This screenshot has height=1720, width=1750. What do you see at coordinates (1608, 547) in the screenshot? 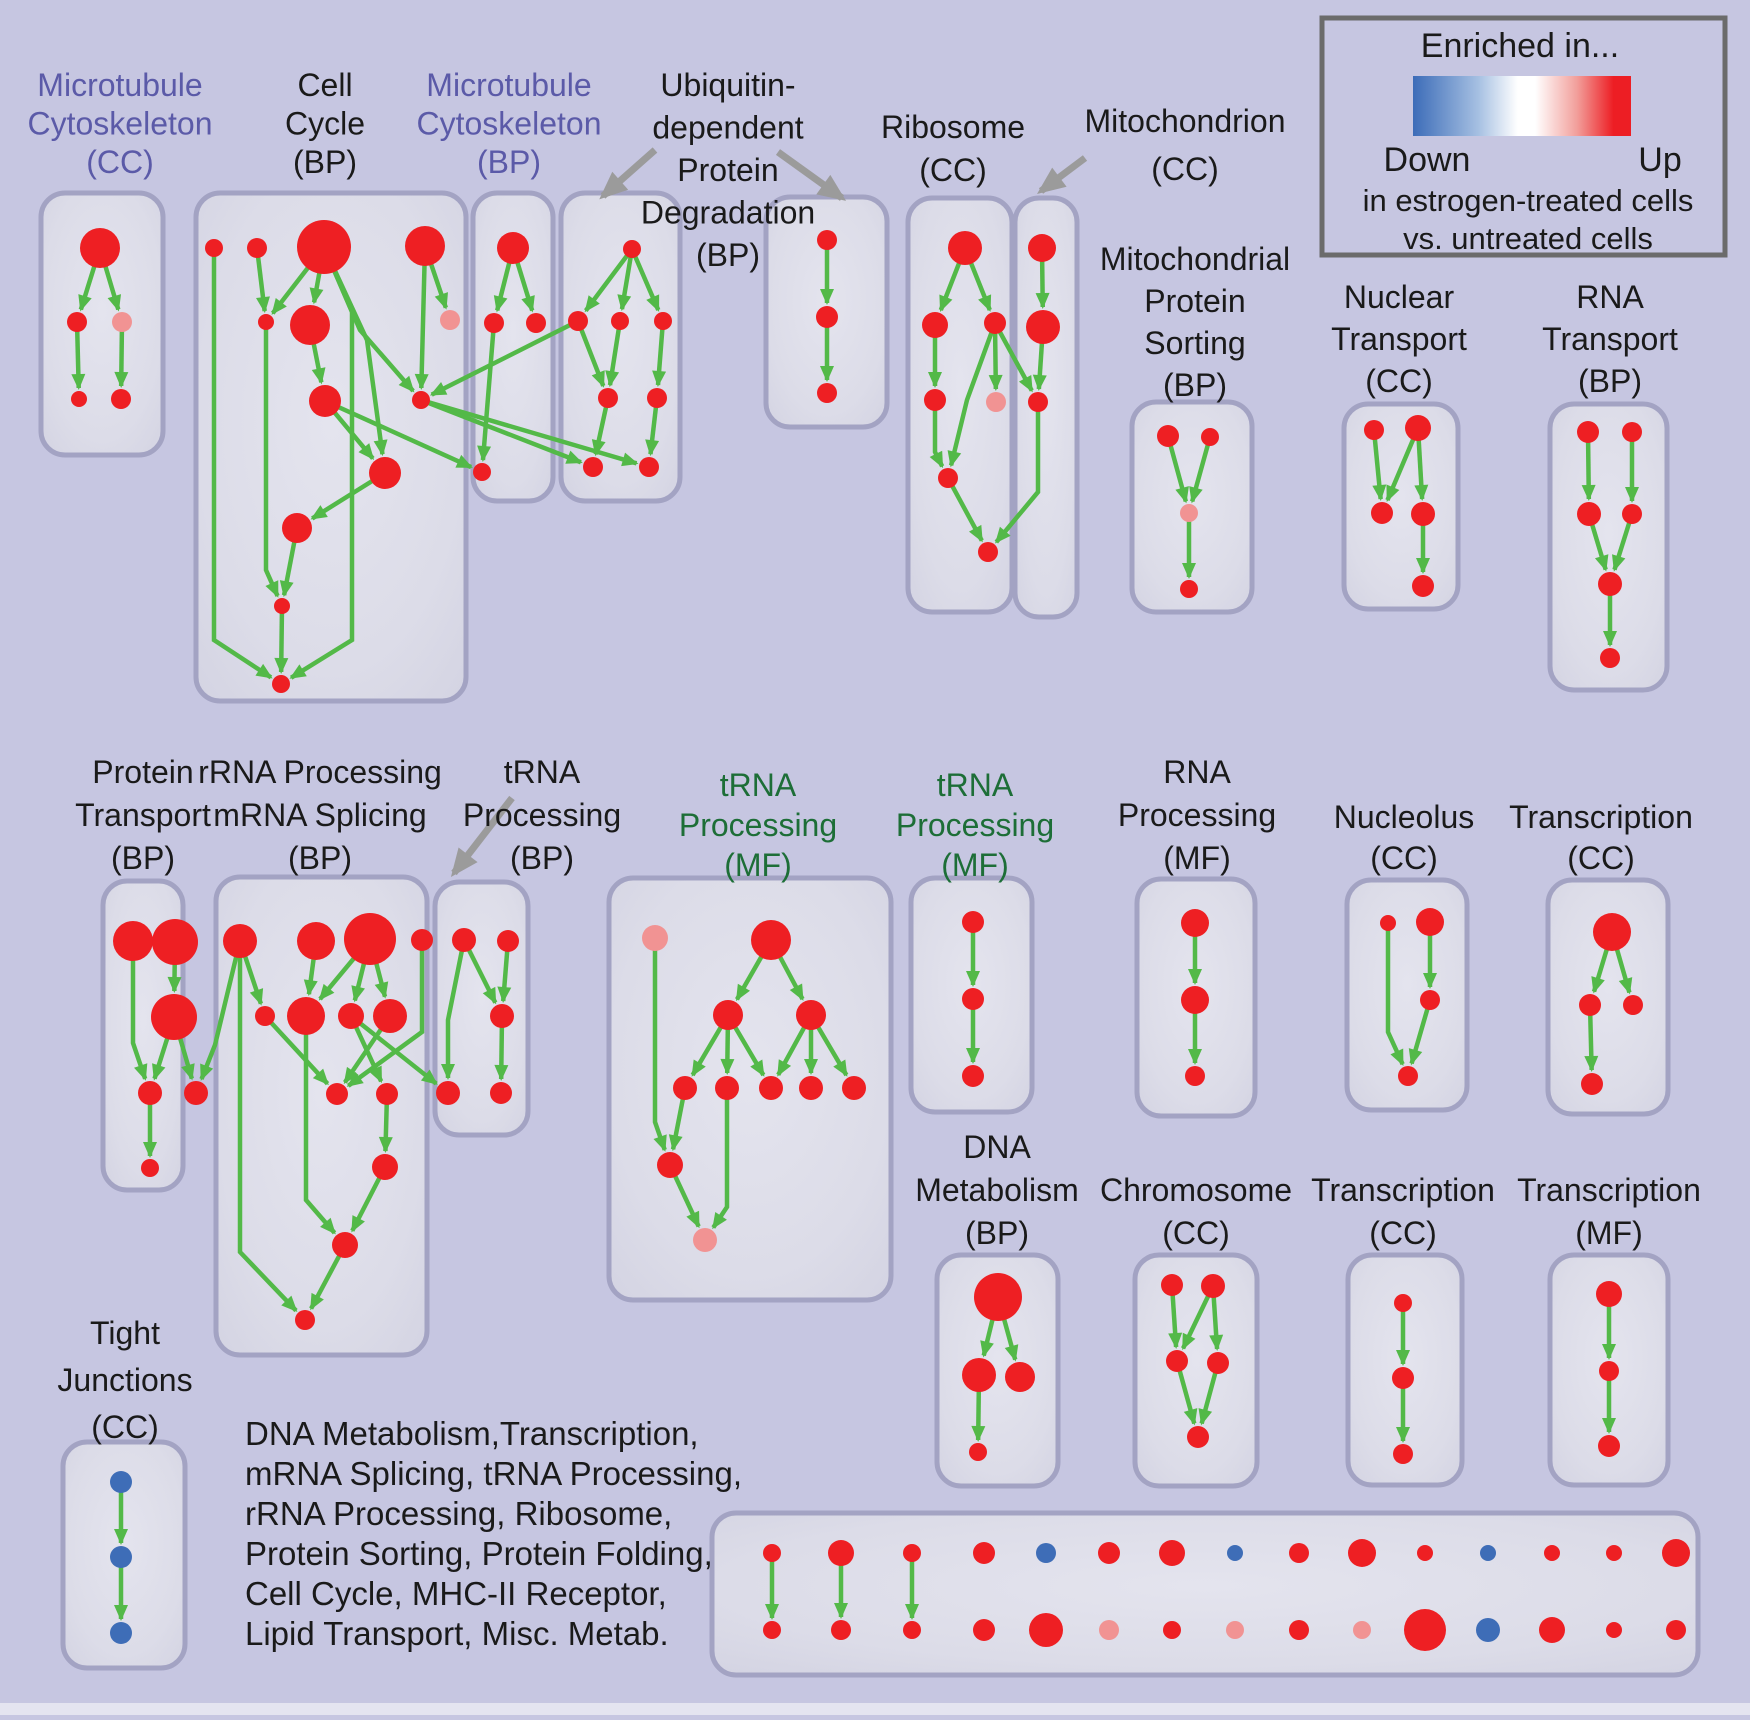
I see `group-box-rna-transport-bp` at bounding box center [1608, 547].